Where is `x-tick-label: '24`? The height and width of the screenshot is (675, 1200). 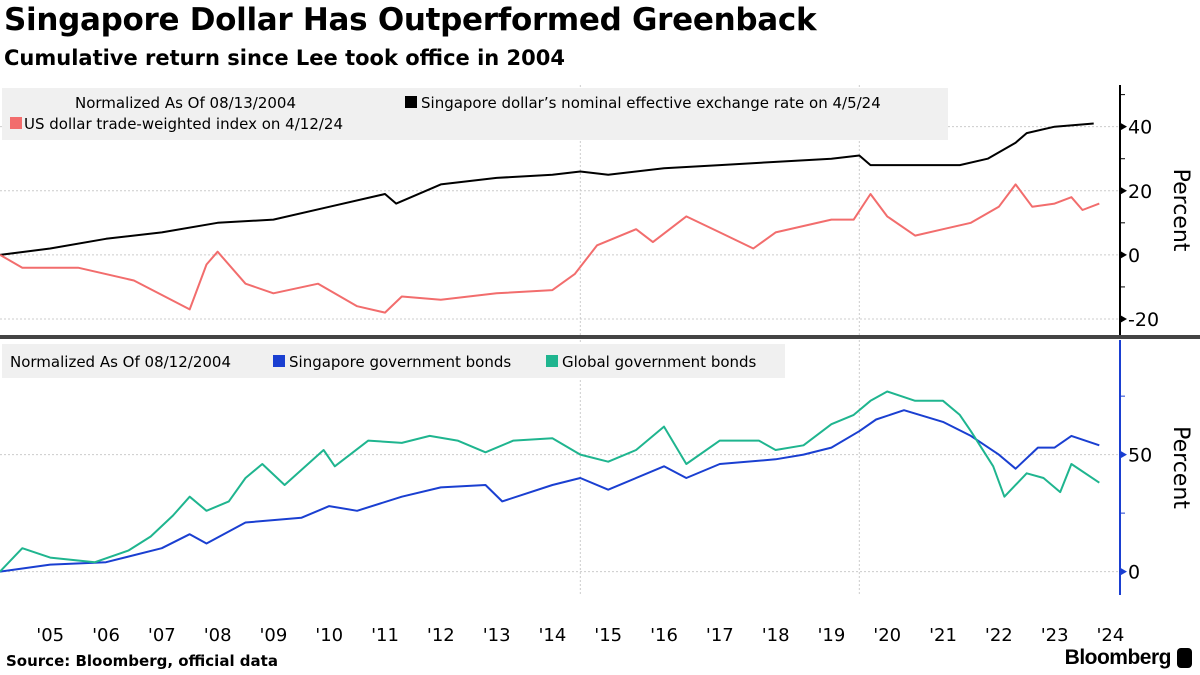 x-tick-label: '24 is located at coordinates (1110, 635).